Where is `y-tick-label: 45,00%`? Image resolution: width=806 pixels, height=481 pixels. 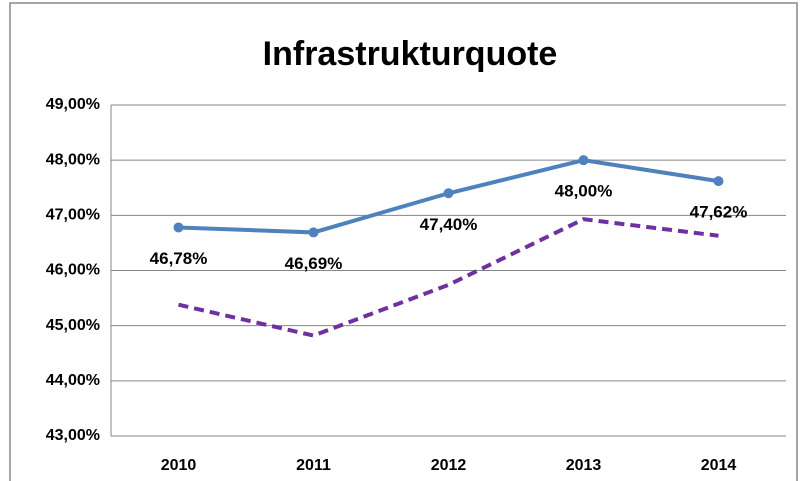 y-tick-label: 45,00% is located at coordinates (73, 325).